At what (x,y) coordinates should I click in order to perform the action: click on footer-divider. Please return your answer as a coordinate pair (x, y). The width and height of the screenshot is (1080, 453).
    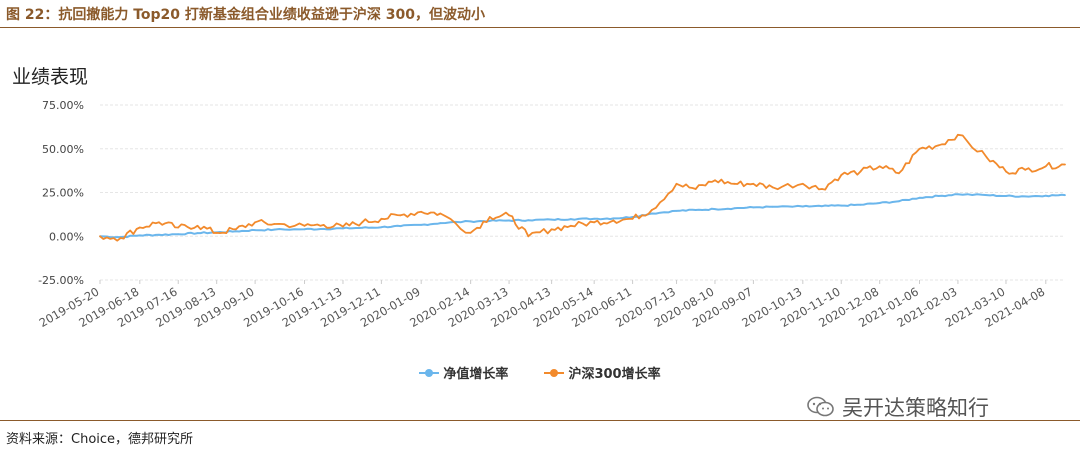
    Looking at the image, I should click on (540, 420).